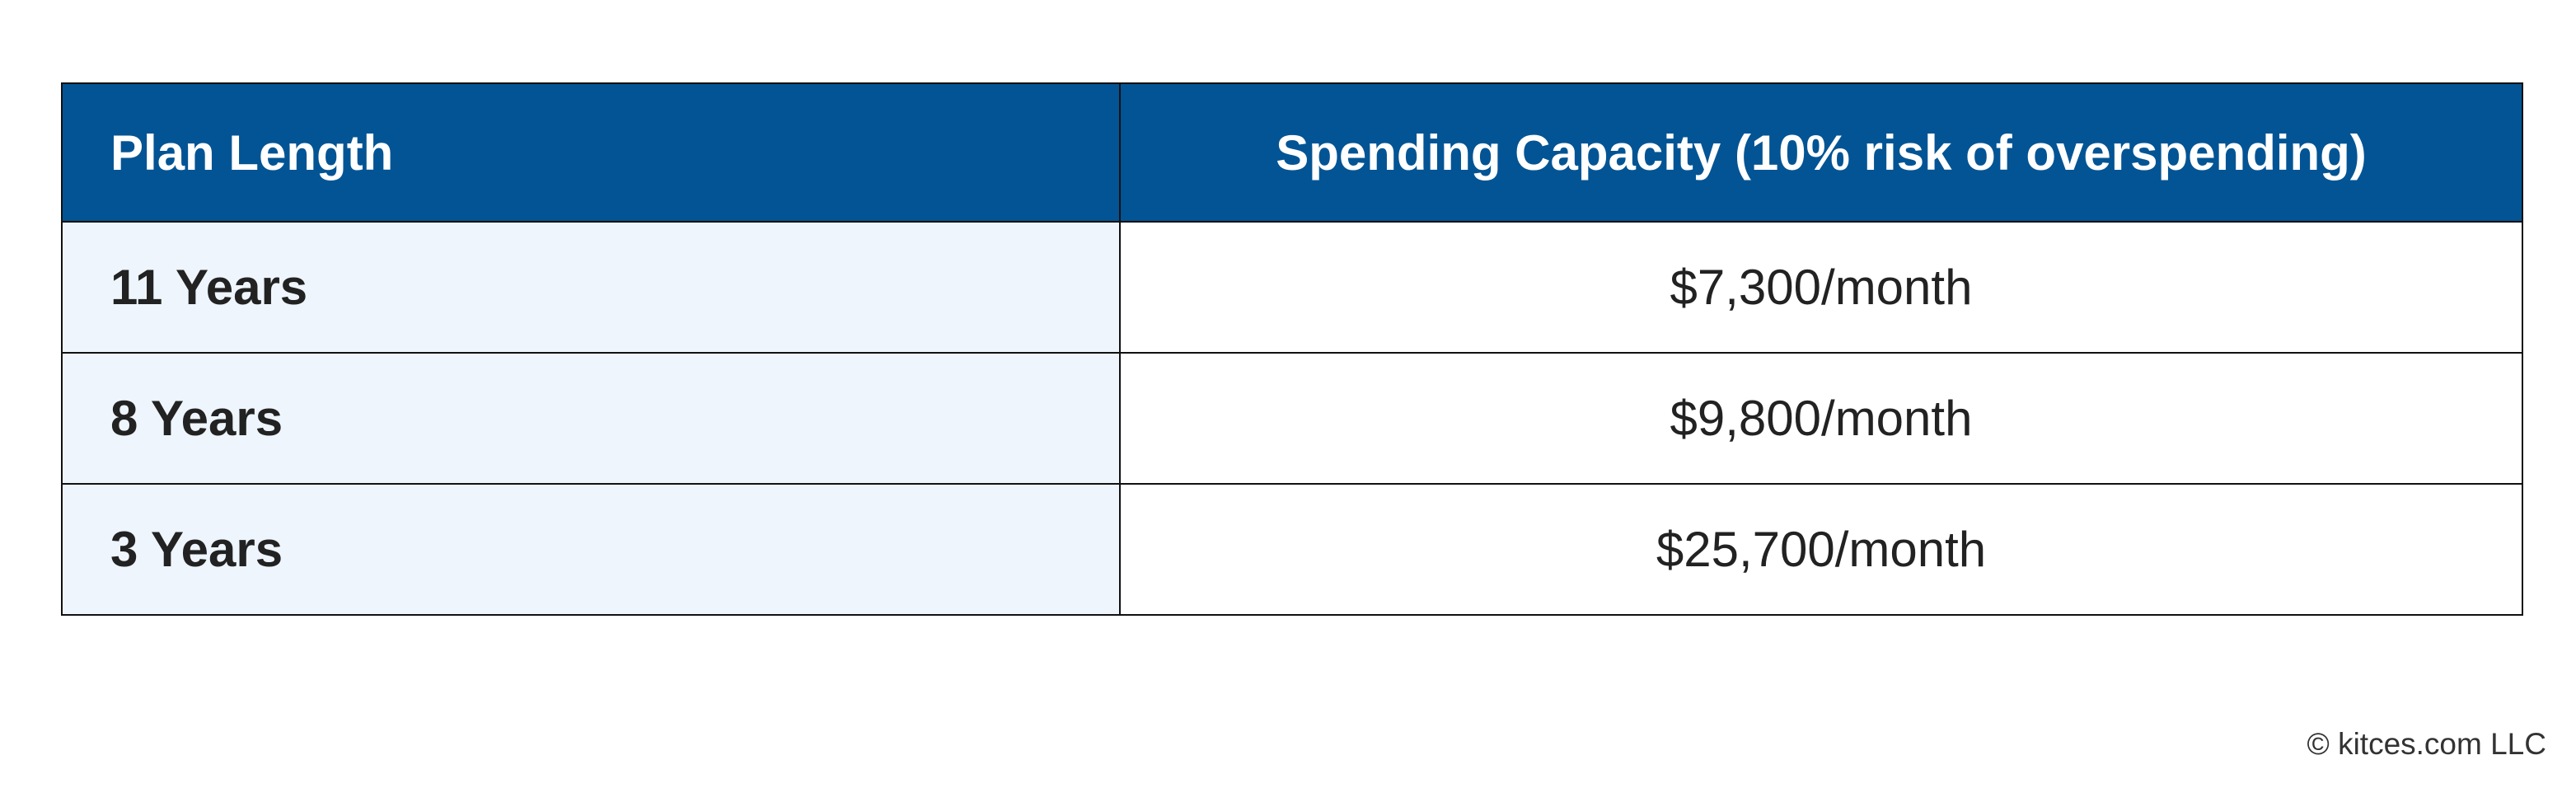 This screenshot has width=2576, height=788. I want to click on spending-capacity-cell: $9,800/month, so click(1821, 418).